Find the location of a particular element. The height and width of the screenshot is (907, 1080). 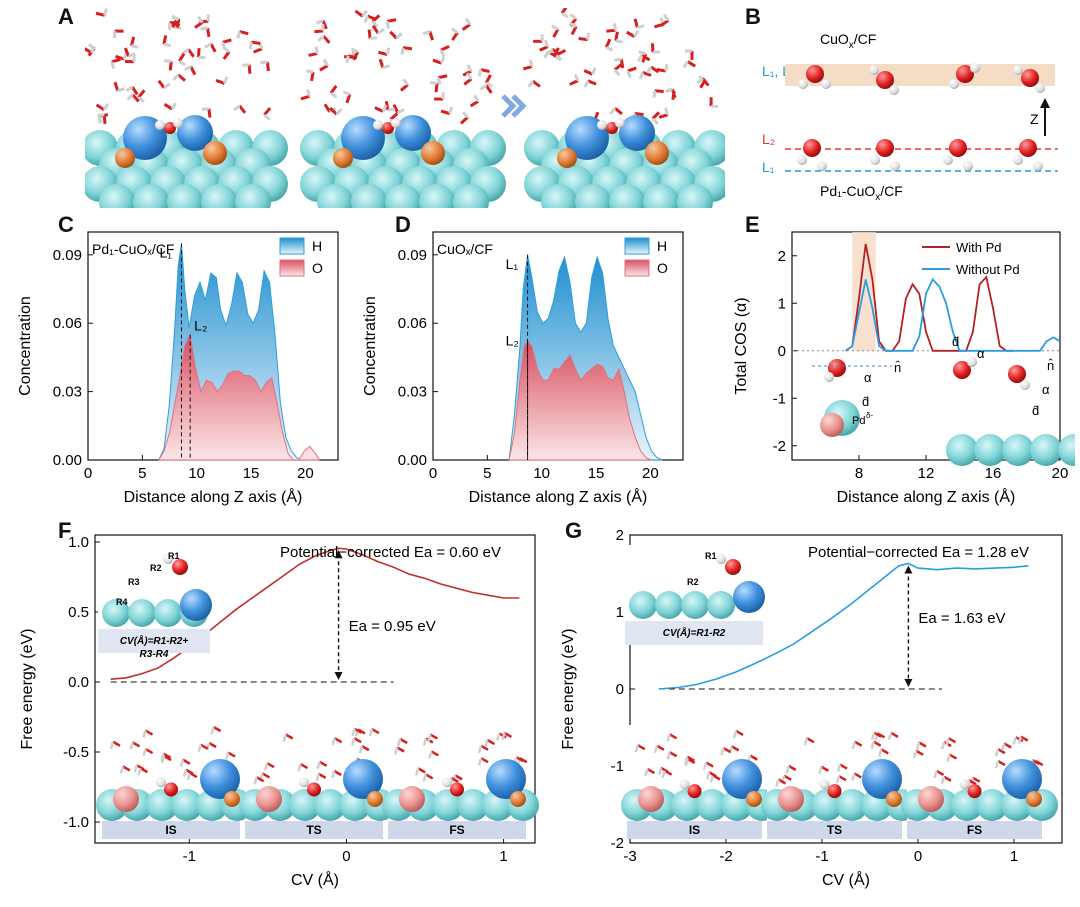

x-tick-label: 10 is located at coordinates (196, 473).